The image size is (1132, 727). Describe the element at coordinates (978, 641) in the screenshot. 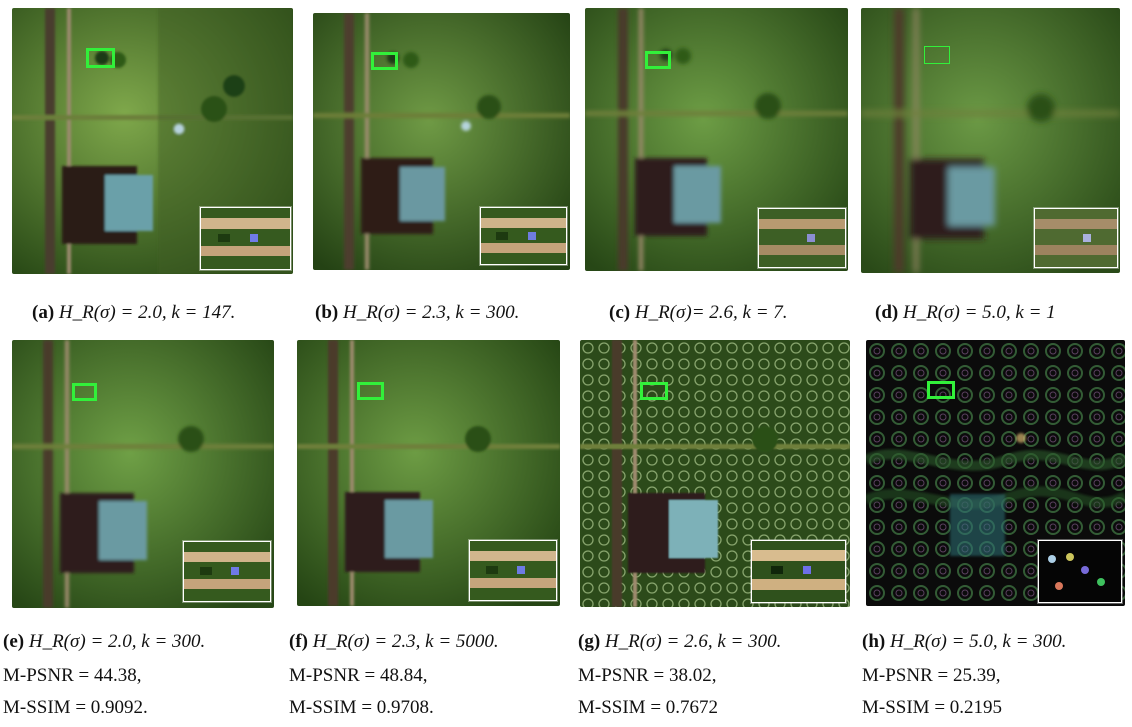

I see `caption-h-text: H_R(σ) = 5.0, k = 300.` at that location.